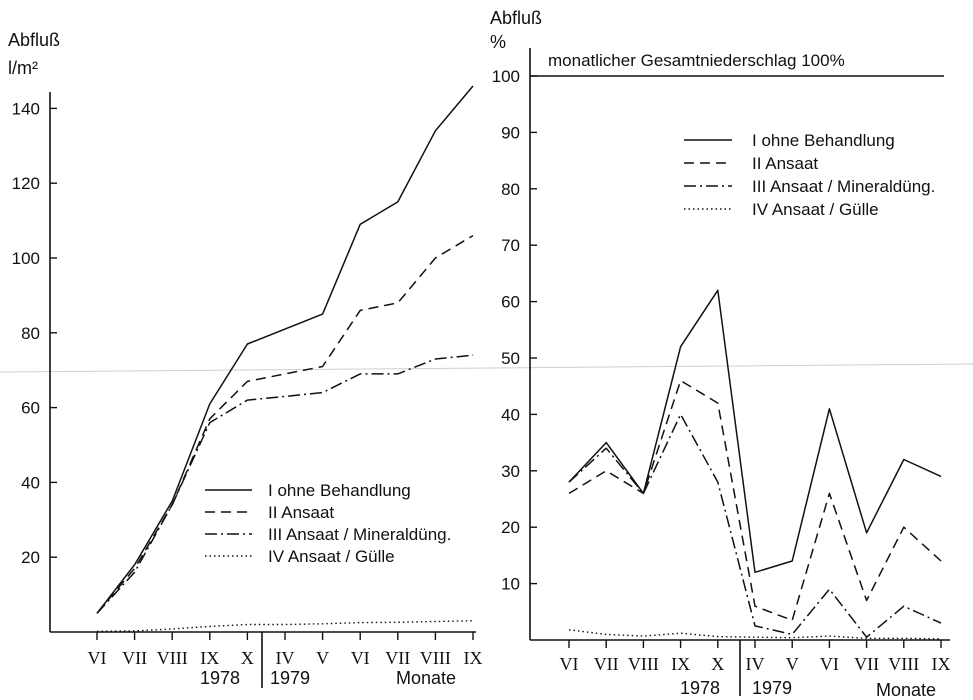 This screenshot has width=973, height=700. Describe the element at coordinates (26, 258) in the screenshot. I see `left-ytick-label: 100` at that location.